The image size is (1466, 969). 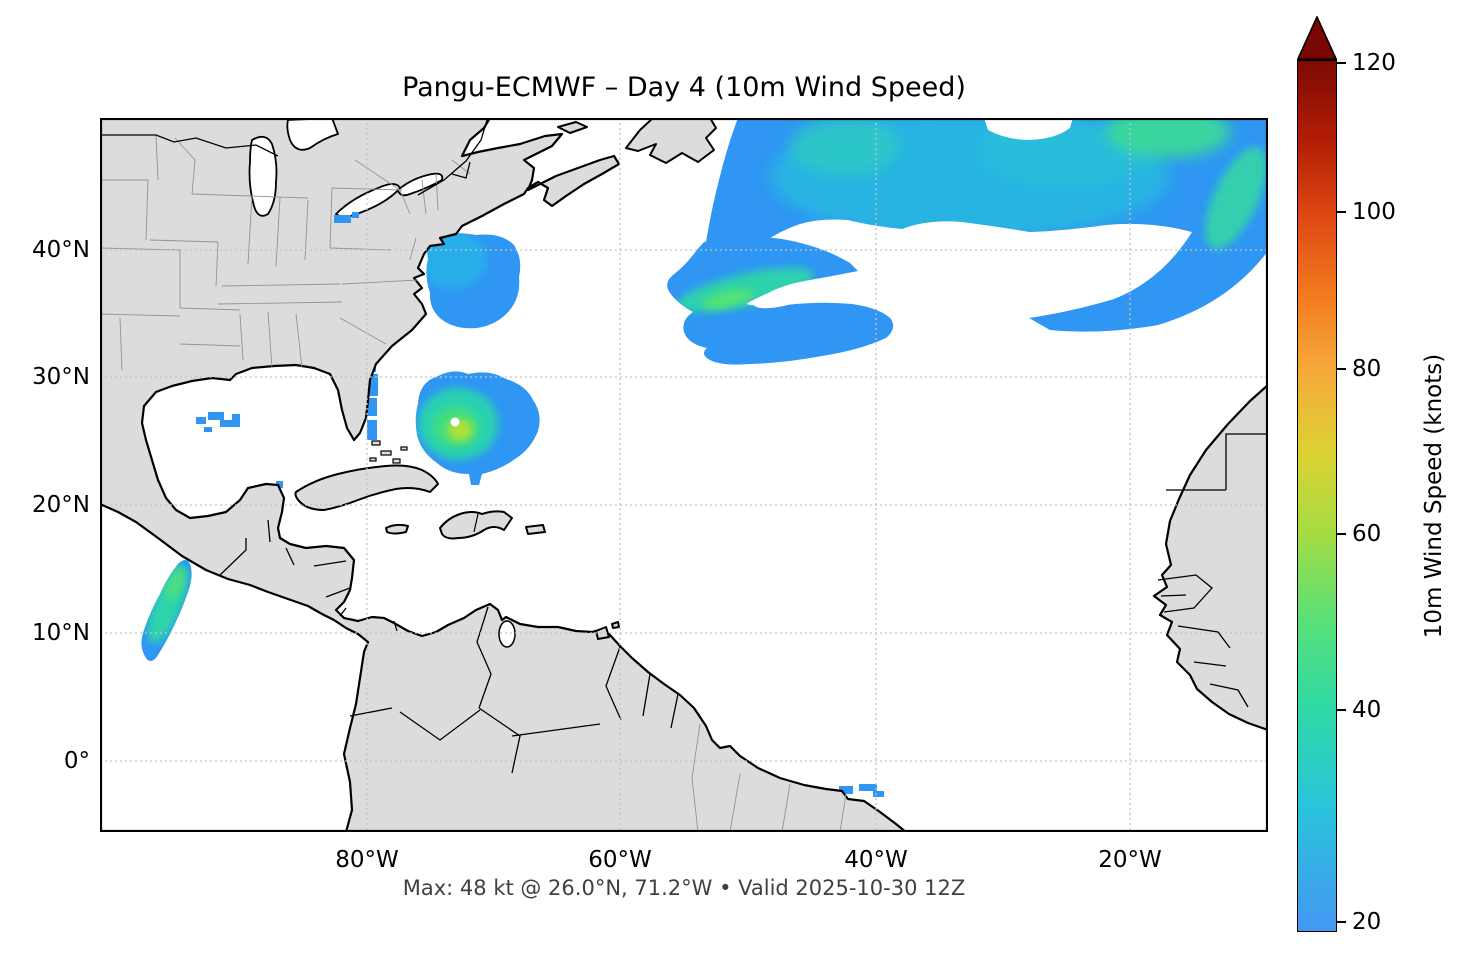 What do you see at coordinates (367, 860) in the screenshot?
I see `x-tick-80w: 80°W` at bounding box center [367, 860].